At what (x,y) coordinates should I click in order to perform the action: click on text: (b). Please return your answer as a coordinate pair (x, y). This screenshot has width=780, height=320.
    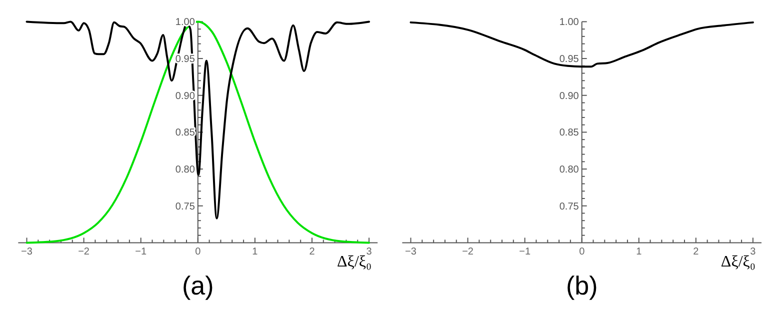
    Looking at the image, I should click on (582, 285).